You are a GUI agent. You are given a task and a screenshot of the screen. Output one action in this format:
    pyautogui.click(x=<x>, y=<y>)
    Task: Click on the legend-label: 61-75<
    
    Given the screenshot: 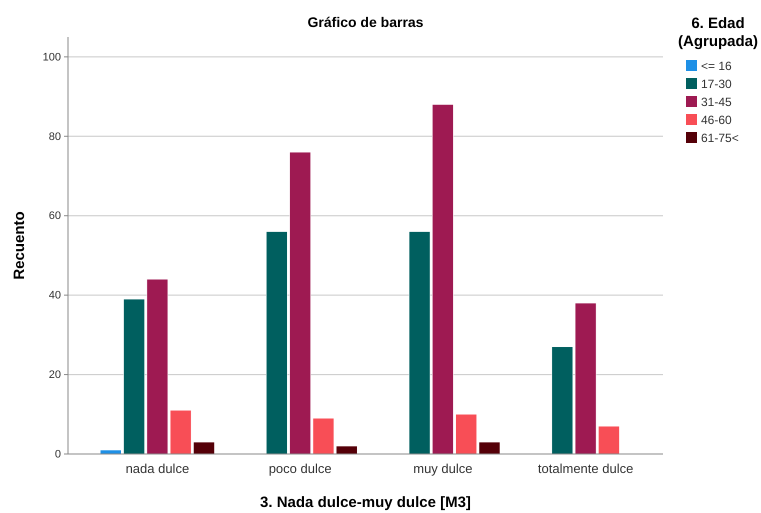 What is the action you would take?
    pyautogui.click(x=720, y=138)
    